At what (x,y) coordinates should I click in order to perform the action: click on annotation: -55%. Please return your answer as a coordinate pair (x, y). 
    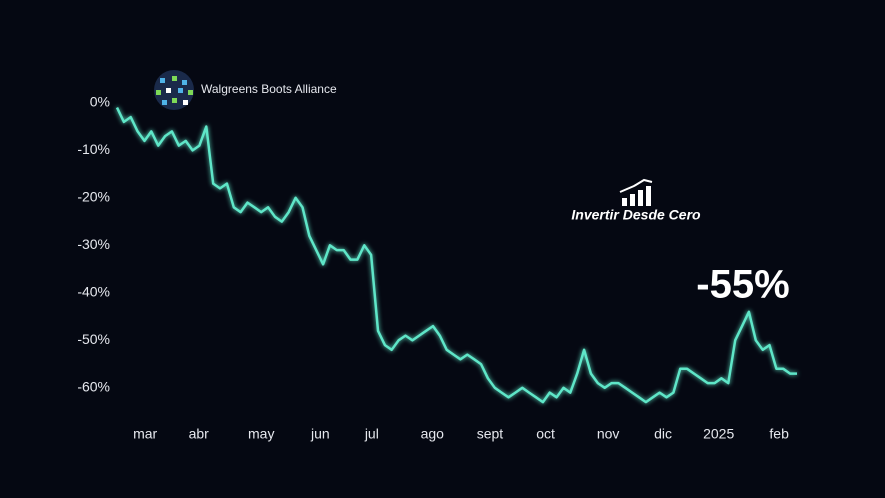
    Looking at the image, I should click on (742, 285).